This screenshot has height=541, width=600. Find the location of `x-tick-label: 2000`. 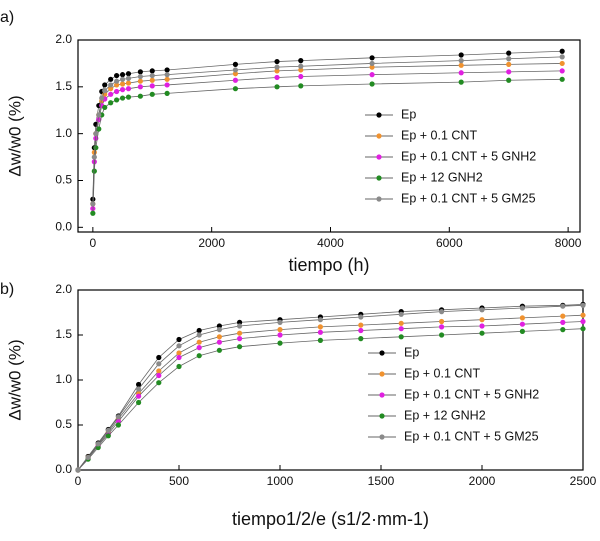

x-tick-label: 2000 is located at coordinates (211, 243).